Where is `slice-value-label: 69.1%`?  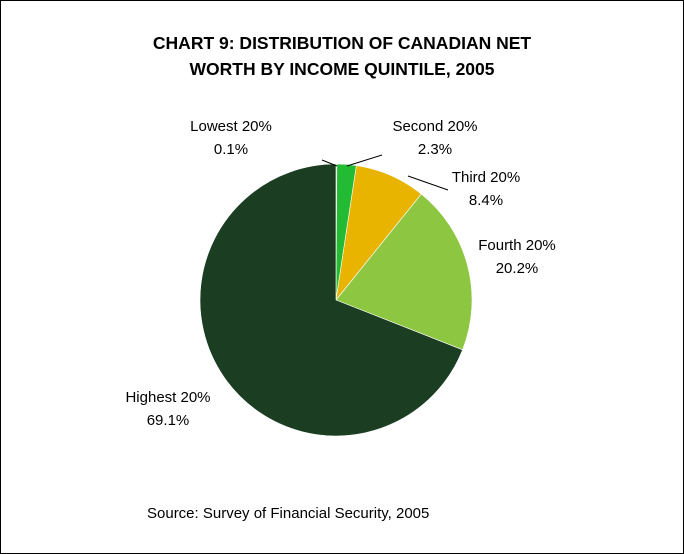
slice-value-label: 69.1% is located at coordinates (168, 420).